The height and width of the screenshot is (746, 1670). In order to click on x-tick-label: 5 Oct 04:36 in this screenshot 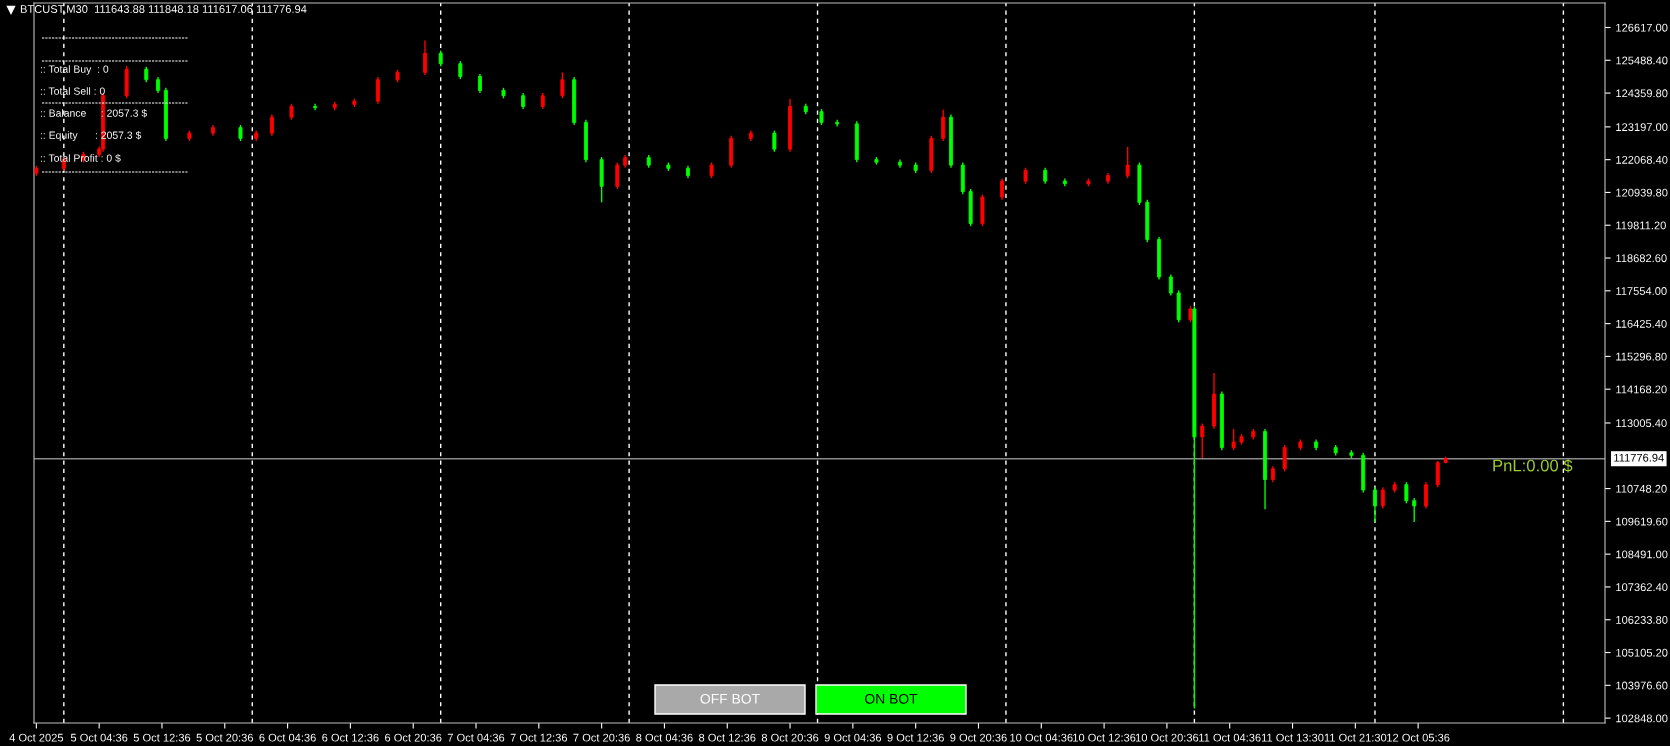, I will do `click(99, 737)`.